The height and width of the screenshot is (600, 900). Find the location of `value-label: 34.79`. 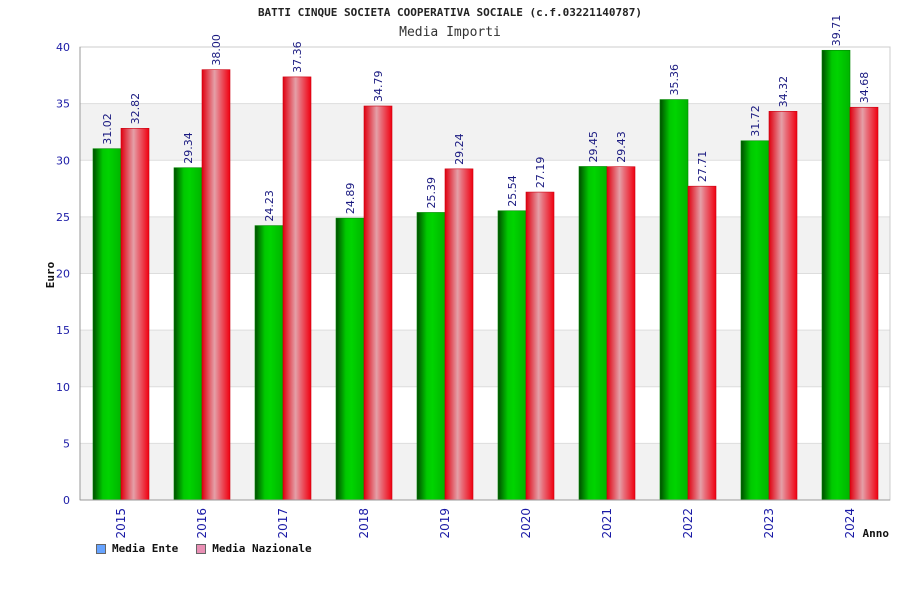

value-label: 34.79 is located at coordinates (378, 87).